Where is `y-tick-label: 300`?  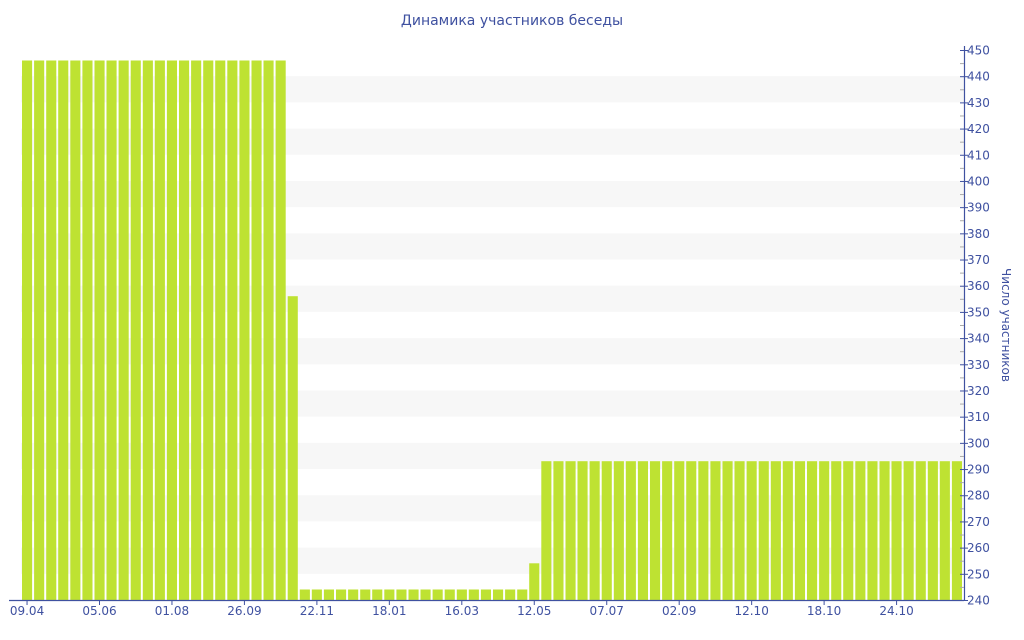
y-tick-label: 300 is located at coordinates (978, 443).